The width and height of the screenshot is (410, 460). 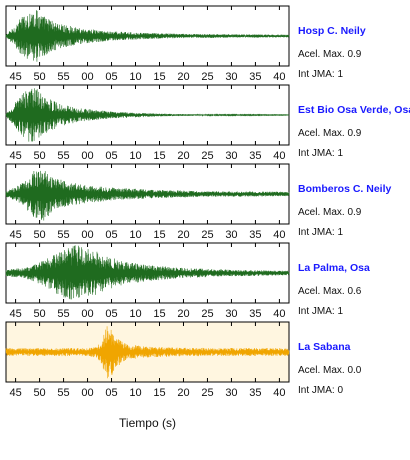 I want to click on station-name: La Sabana, so click(x=324, y=347).